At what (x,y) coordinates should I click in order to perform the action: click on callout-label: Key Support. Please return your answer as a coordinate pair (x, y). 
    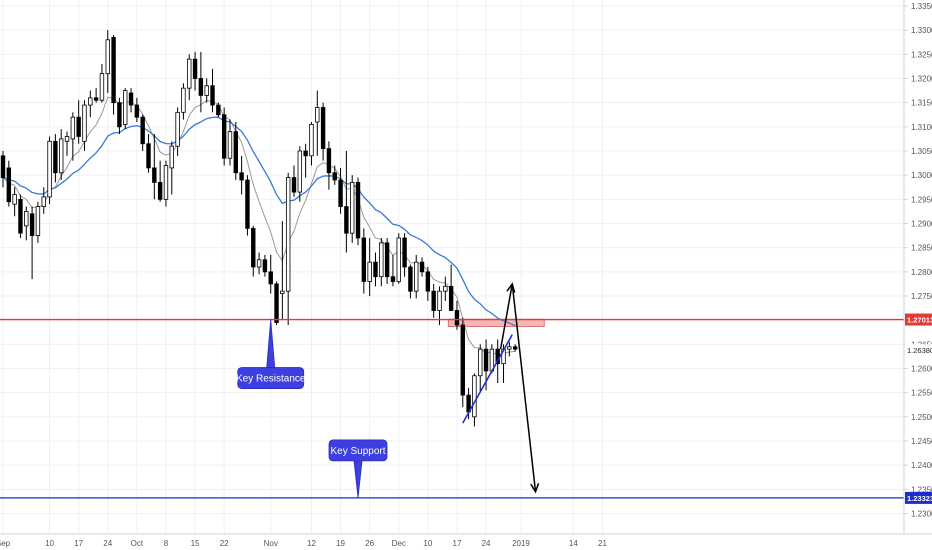
    Looking at the image, I should click on (357, 451).